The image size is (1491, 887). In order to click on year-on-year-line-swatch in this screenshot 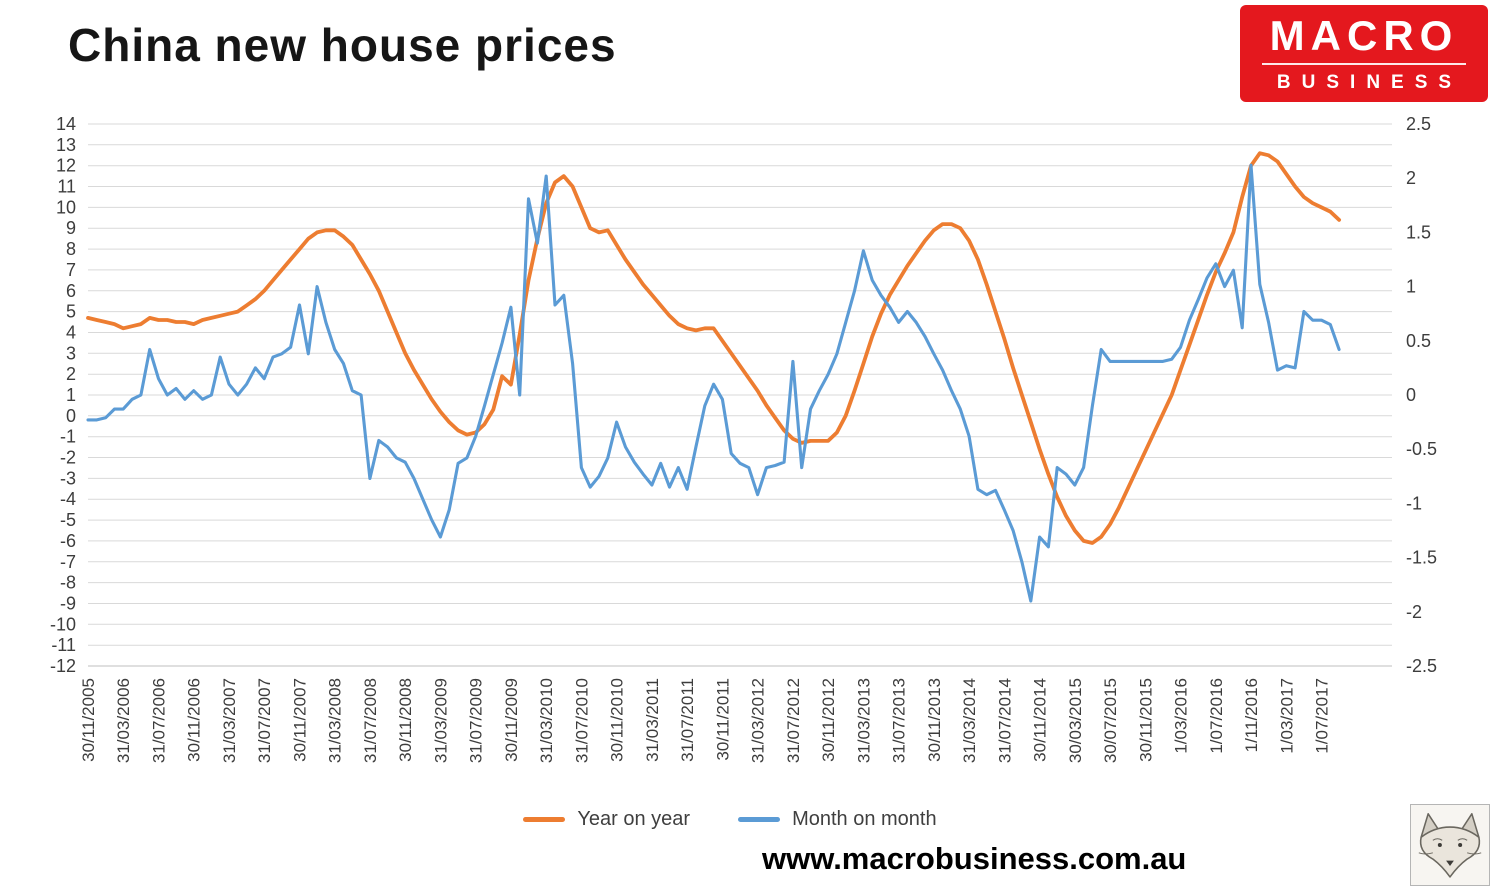, I will do `click(544, 819)`.